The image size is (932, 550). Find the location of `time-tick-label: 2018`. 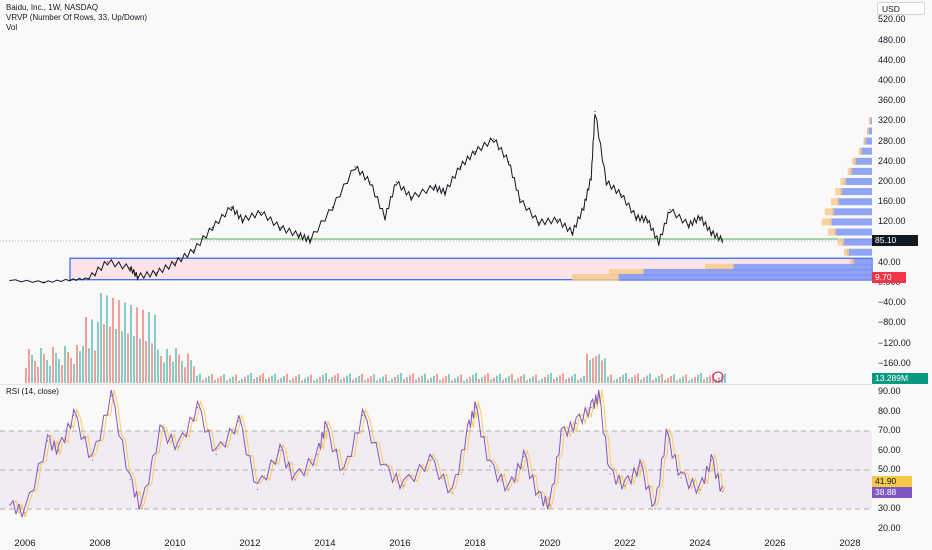

time-tick-label: 2018 is located at coordinates (475, 543).